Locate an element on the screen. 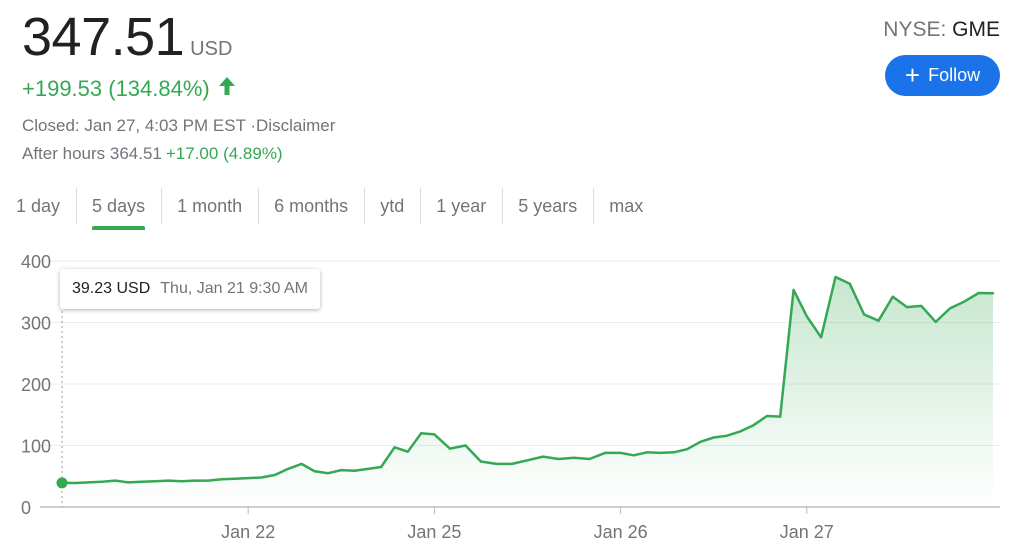 This screenshot has height=552, width=1026. disclaimer-link: Disclaimer is located at coordinates (296, 125).